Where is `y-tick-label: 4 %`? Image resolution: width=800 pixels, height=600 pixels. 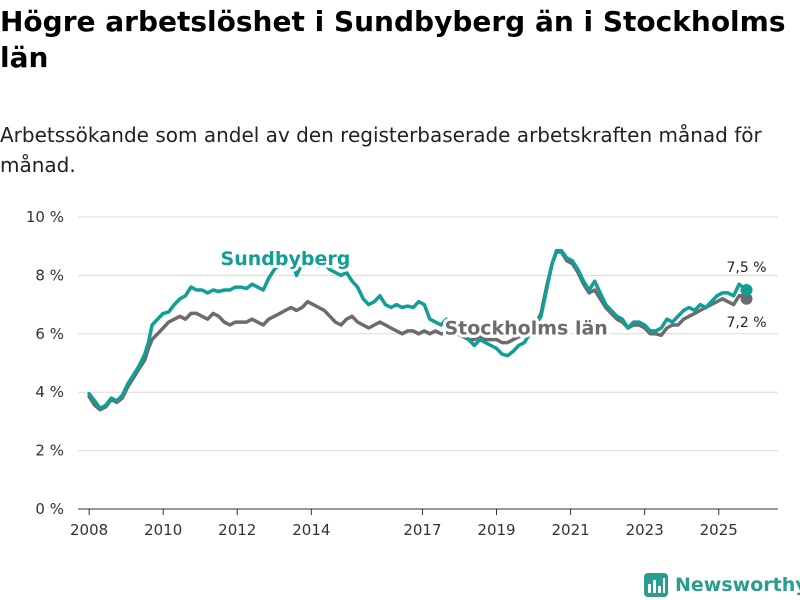 y-tick-label: 4 % is located at coordinates (49, 392).